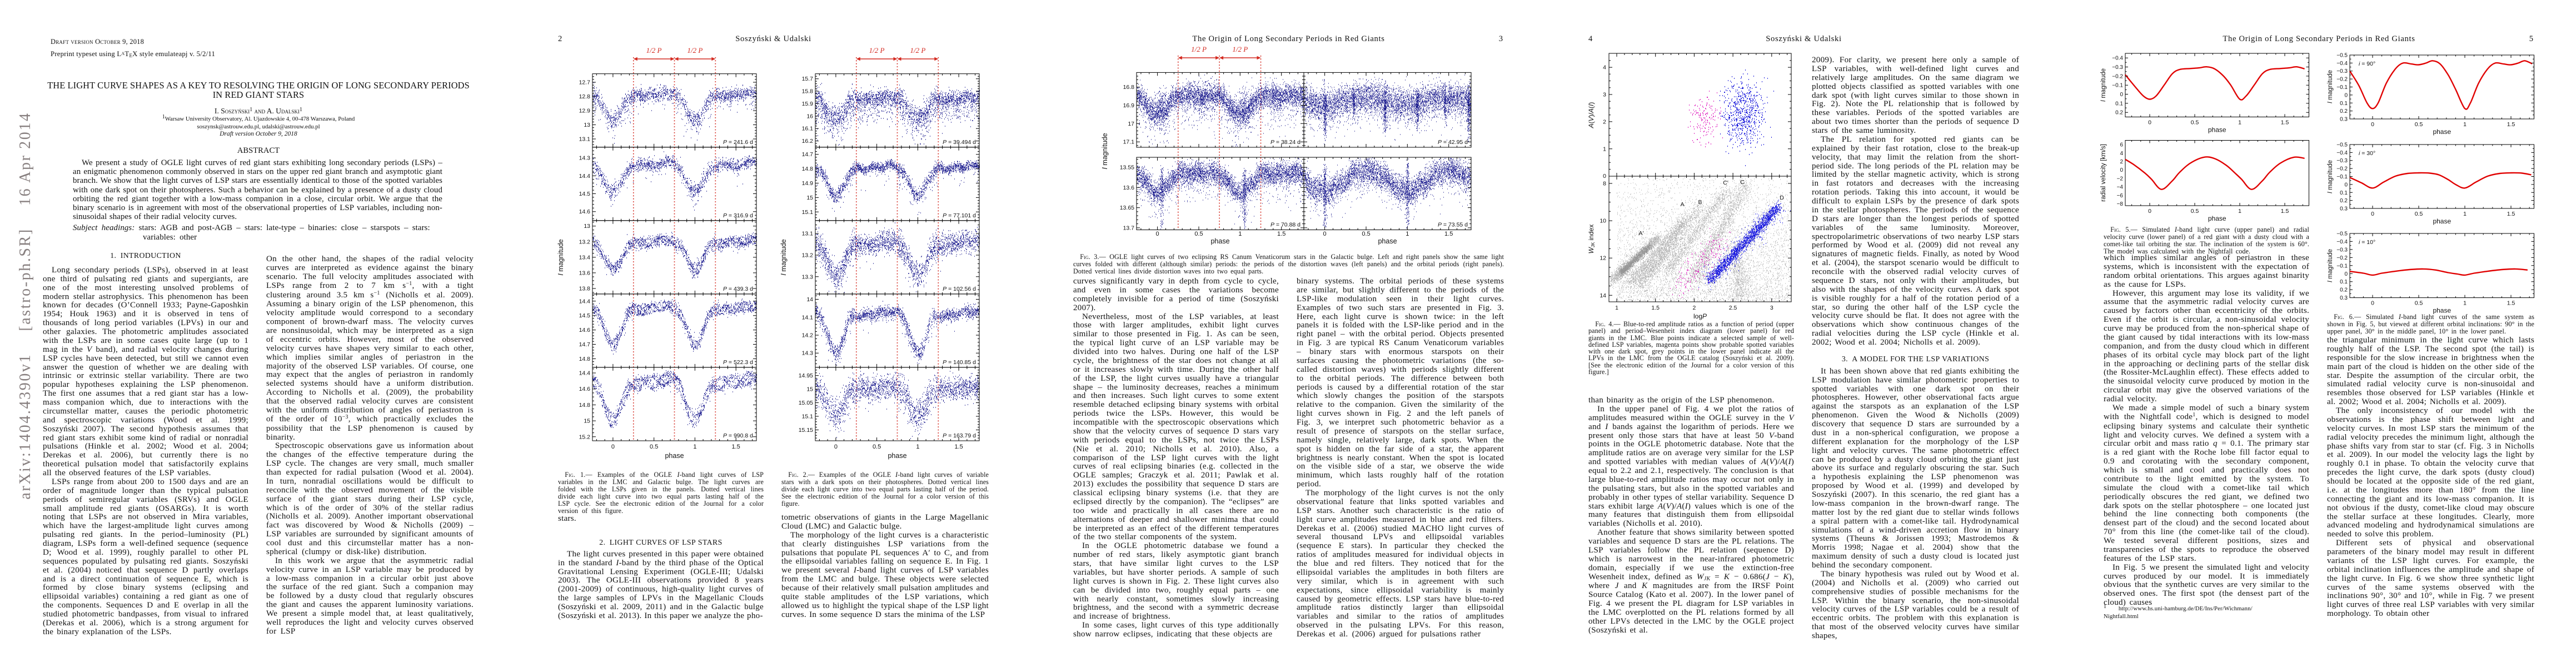 Image resolution: width=2576 pixels, height=667 pixels. Describe the element at coordinates (585, 158) in the screenshot. I see `svg-text: 14.3` at that location.